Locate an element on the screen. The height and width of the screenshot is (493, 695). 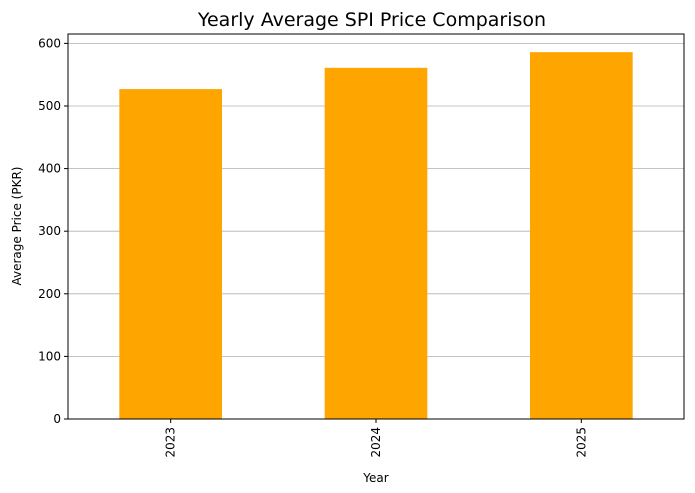
y-axis-ticks: 0 100 200 300 400 500 600 is located at coordinates (53, 231).